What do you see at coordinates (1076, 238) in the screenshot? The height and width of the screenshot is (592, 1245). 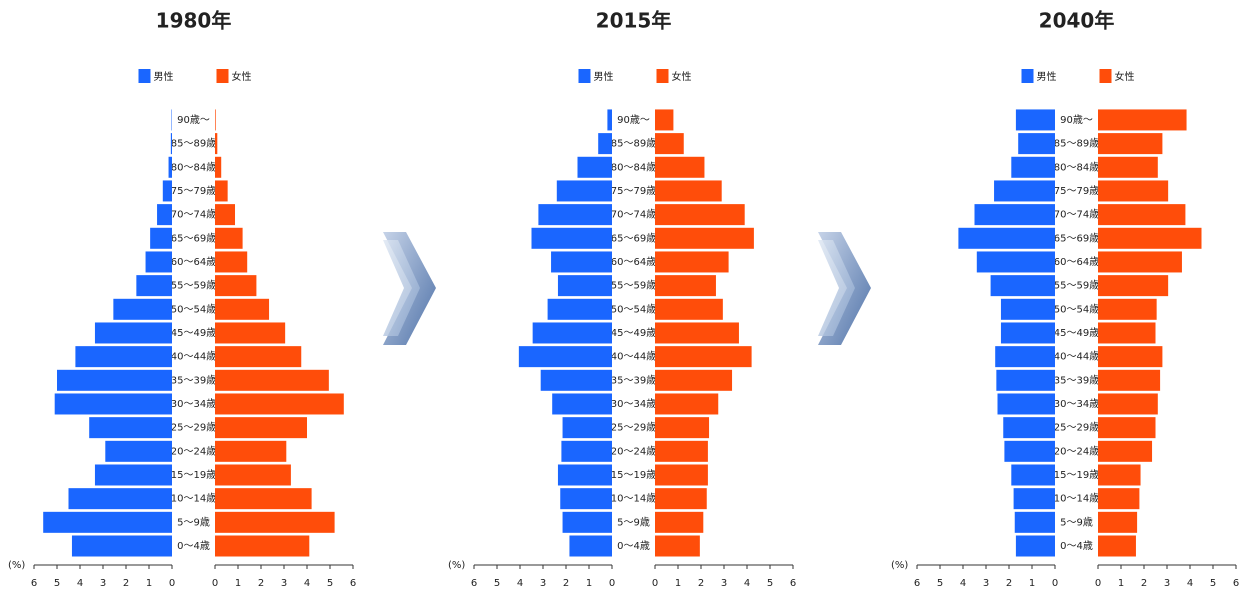 I see `category-label: 65〜69歳` at bounding box center [1076, 238].